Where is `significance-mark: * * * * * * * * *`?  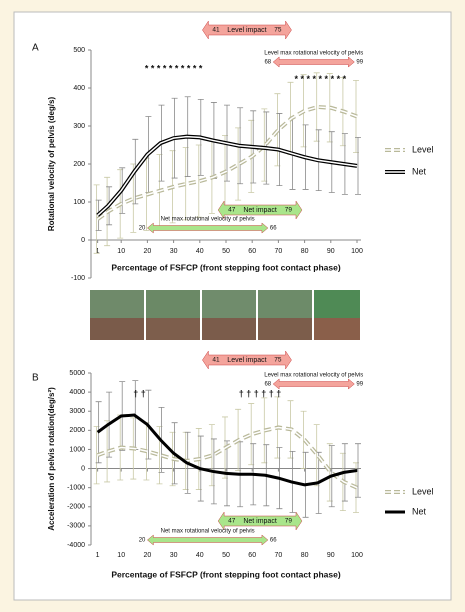
significance-mark: * * * * * * * * * is located at coordinates (321, 79).